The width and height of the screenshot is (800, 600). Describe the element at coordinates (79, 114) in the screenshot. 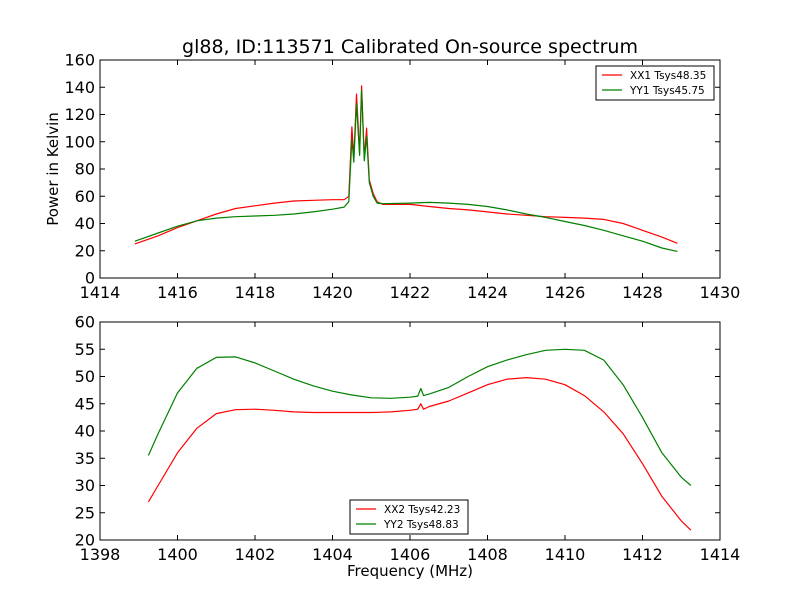

I see `top-y-tick-label: 120` at that location.